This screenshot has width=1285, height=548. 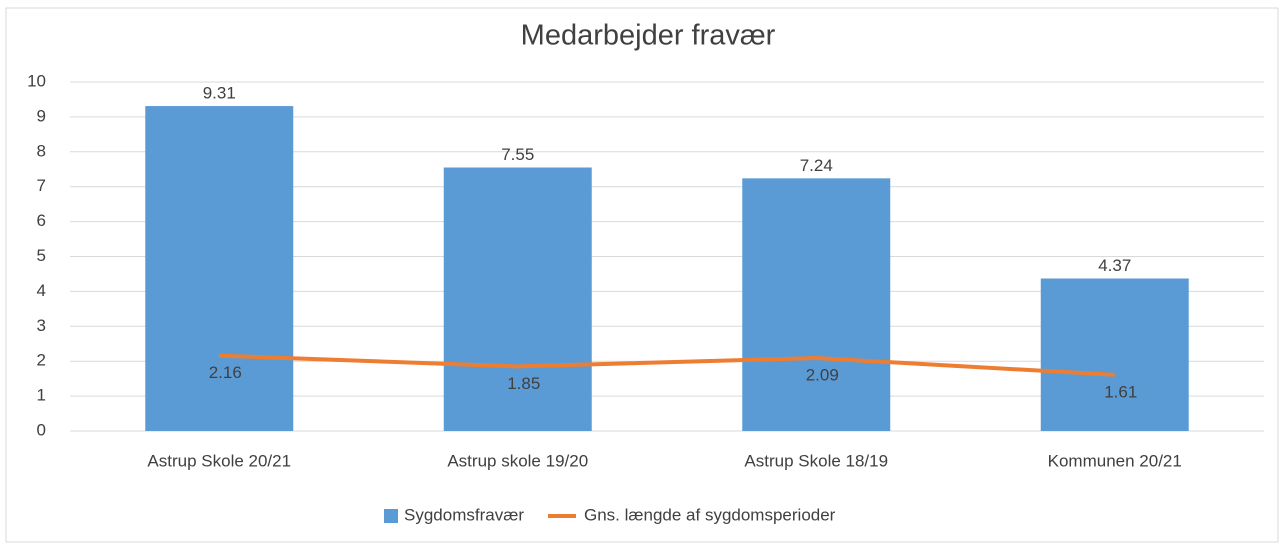 What do you see at coordinates (1115, 460) in the screenshot?
I see `x-tick-label: Kommunen 20/21` at bounding box center [1115, 460].